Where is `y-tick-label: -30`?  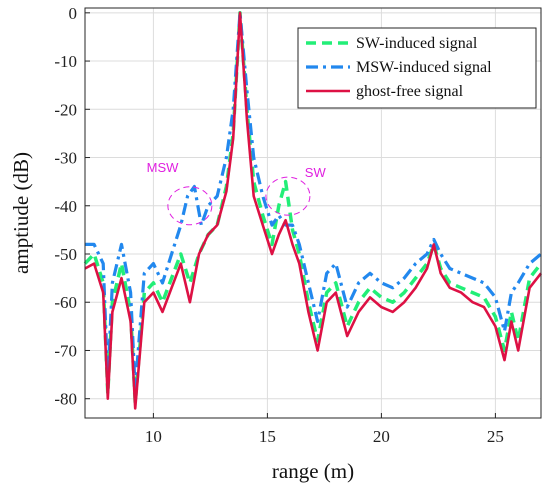
y-tick-label: -30 is located at coordinates (65, 158).